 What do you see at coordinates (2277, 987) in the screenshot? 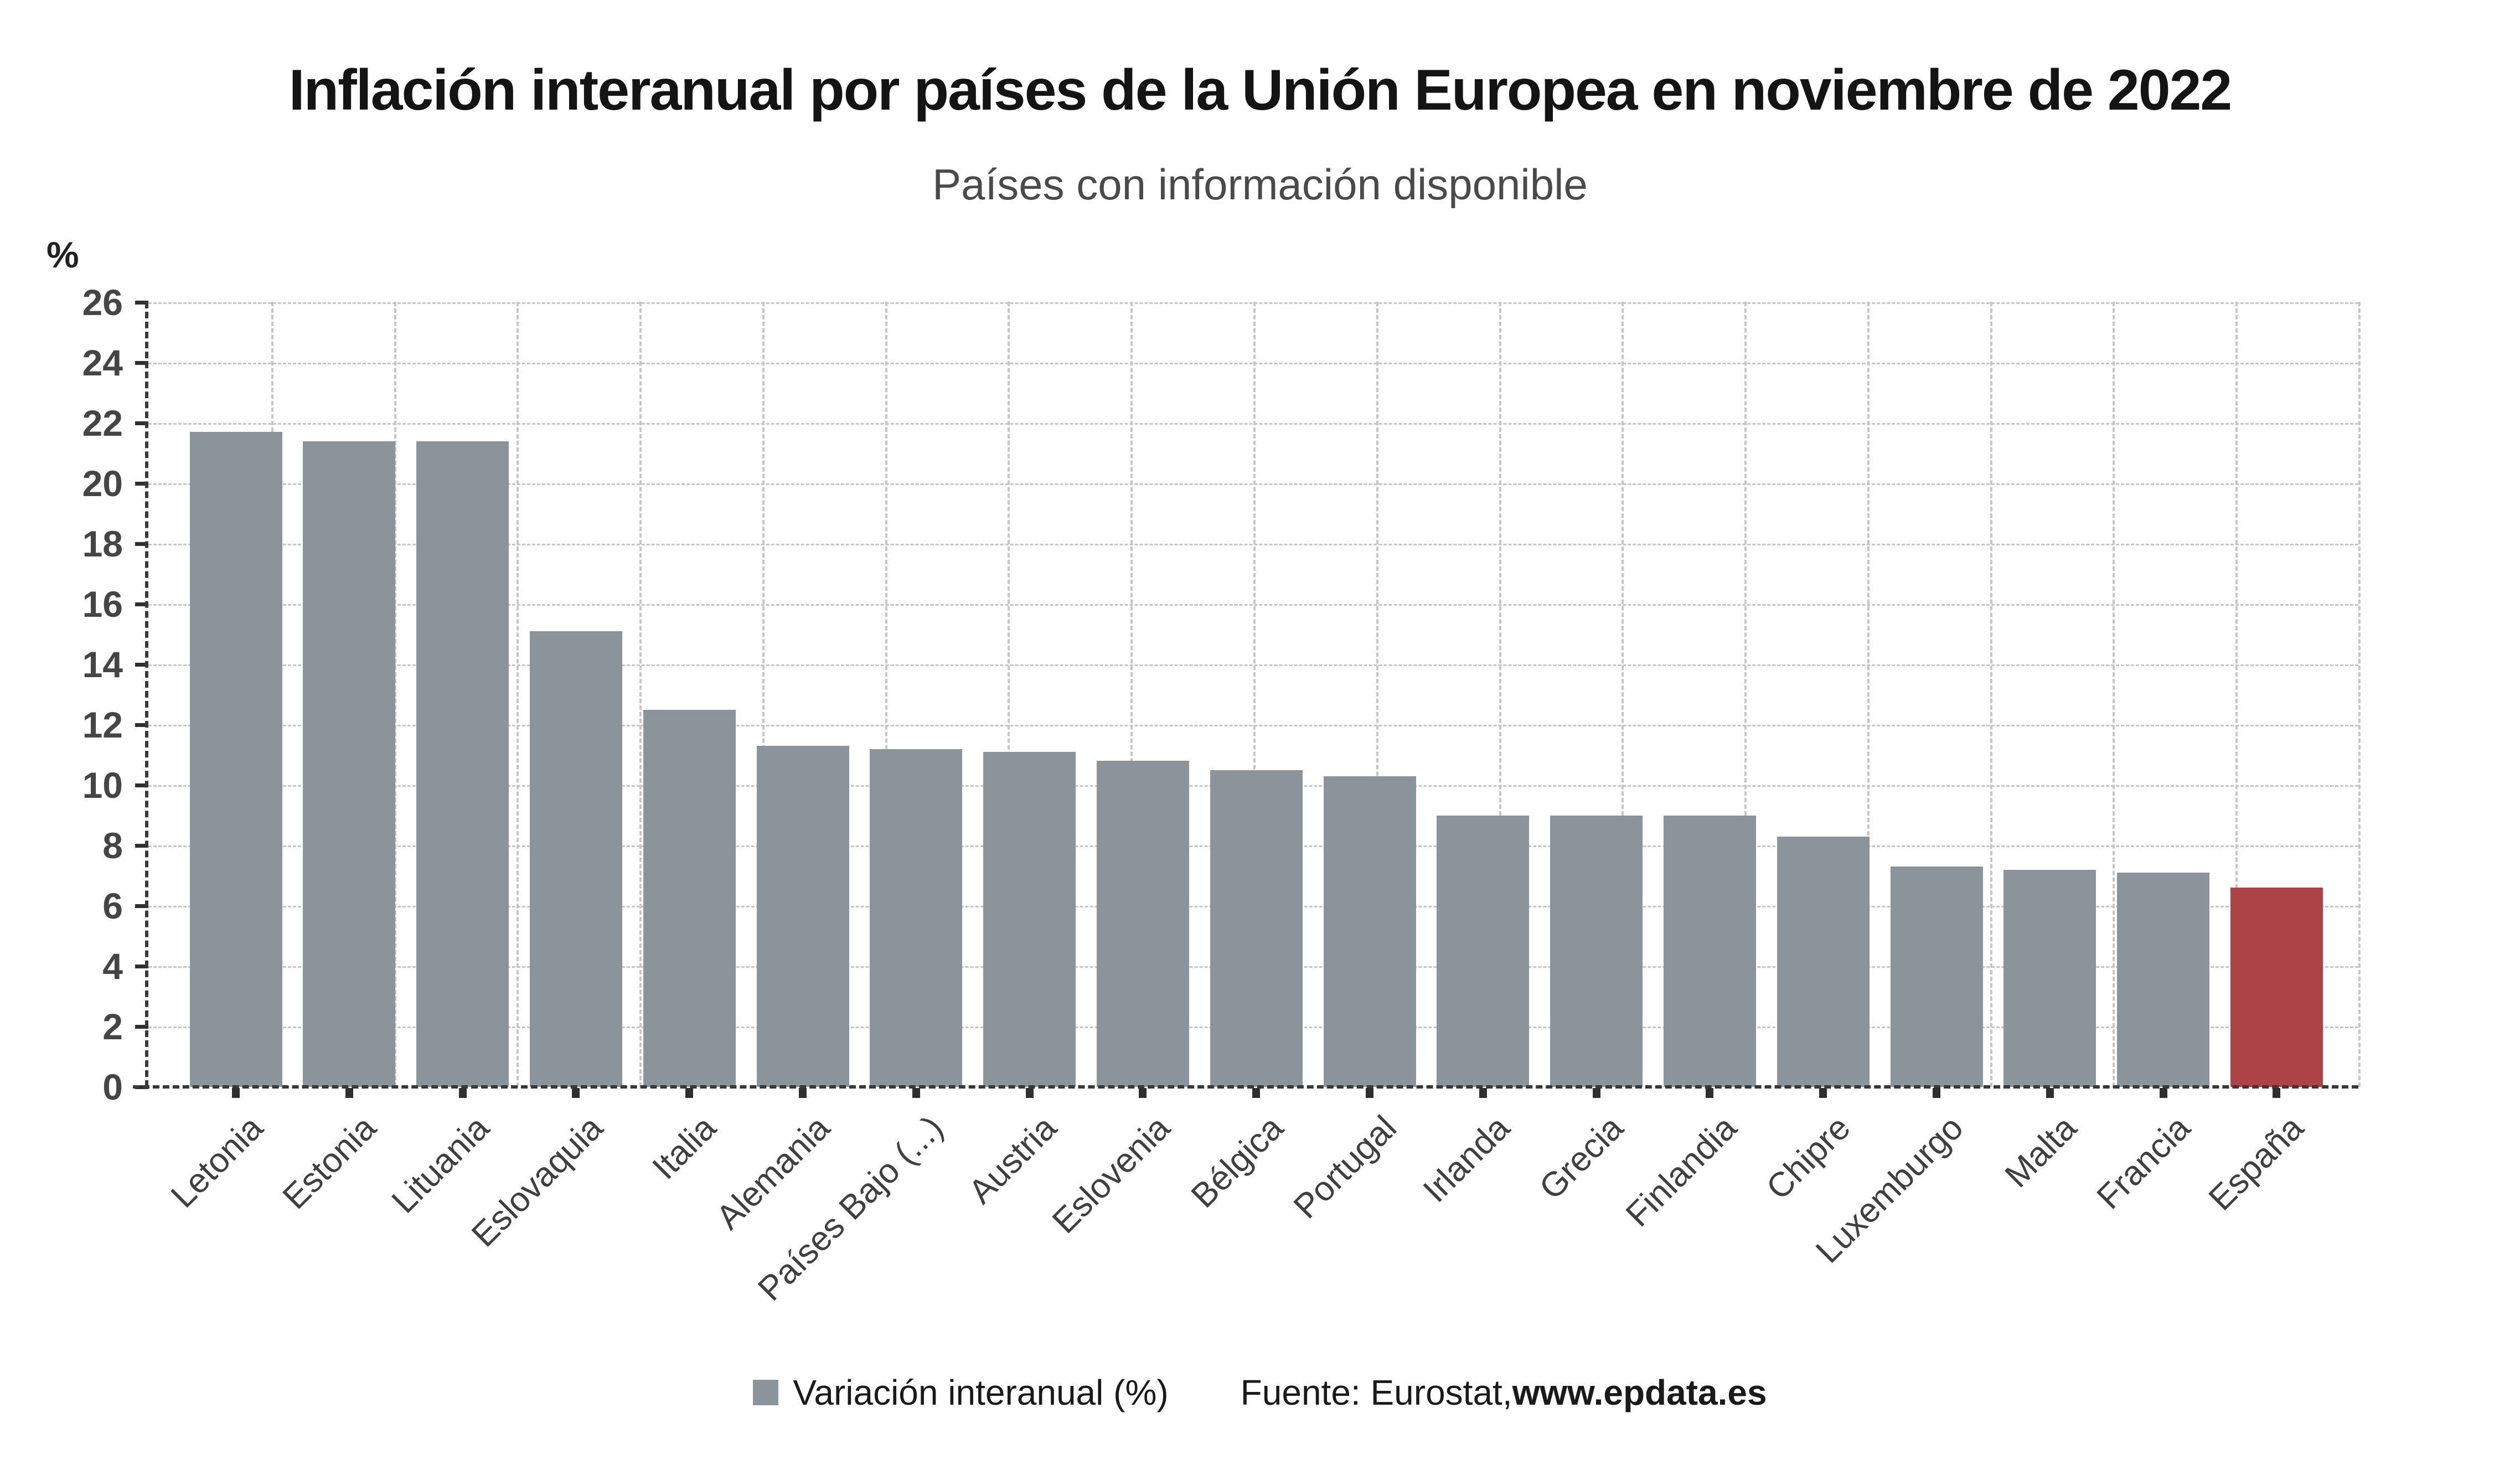
I see `bar-españa` at bounding box center [2277, 987].